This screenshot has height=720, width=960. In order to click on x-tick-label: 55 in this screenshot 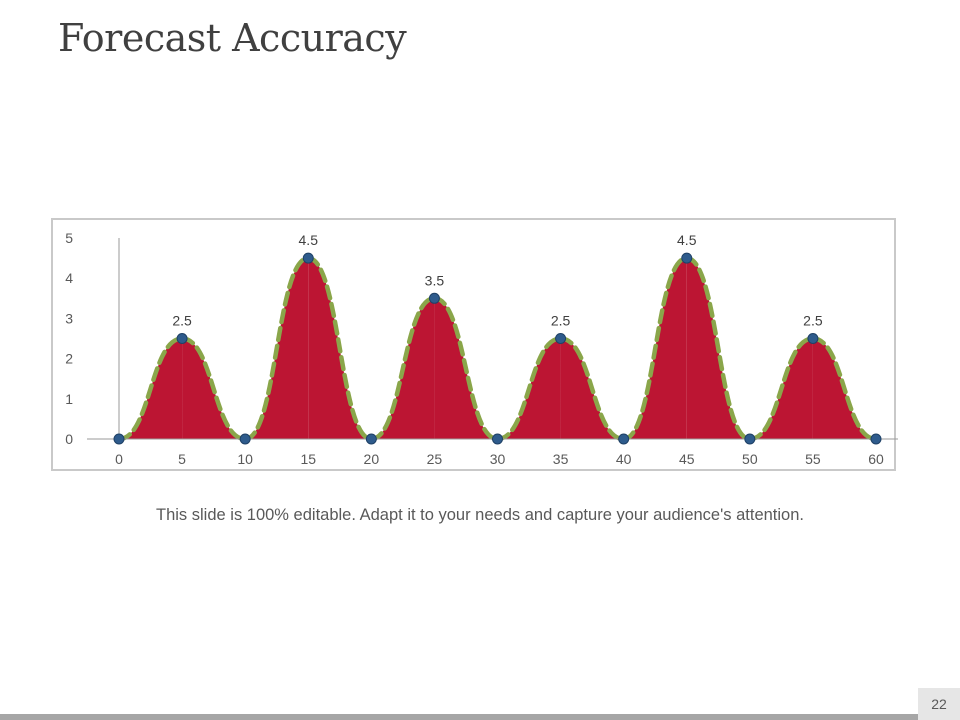, I will do `click(813, 459)`.